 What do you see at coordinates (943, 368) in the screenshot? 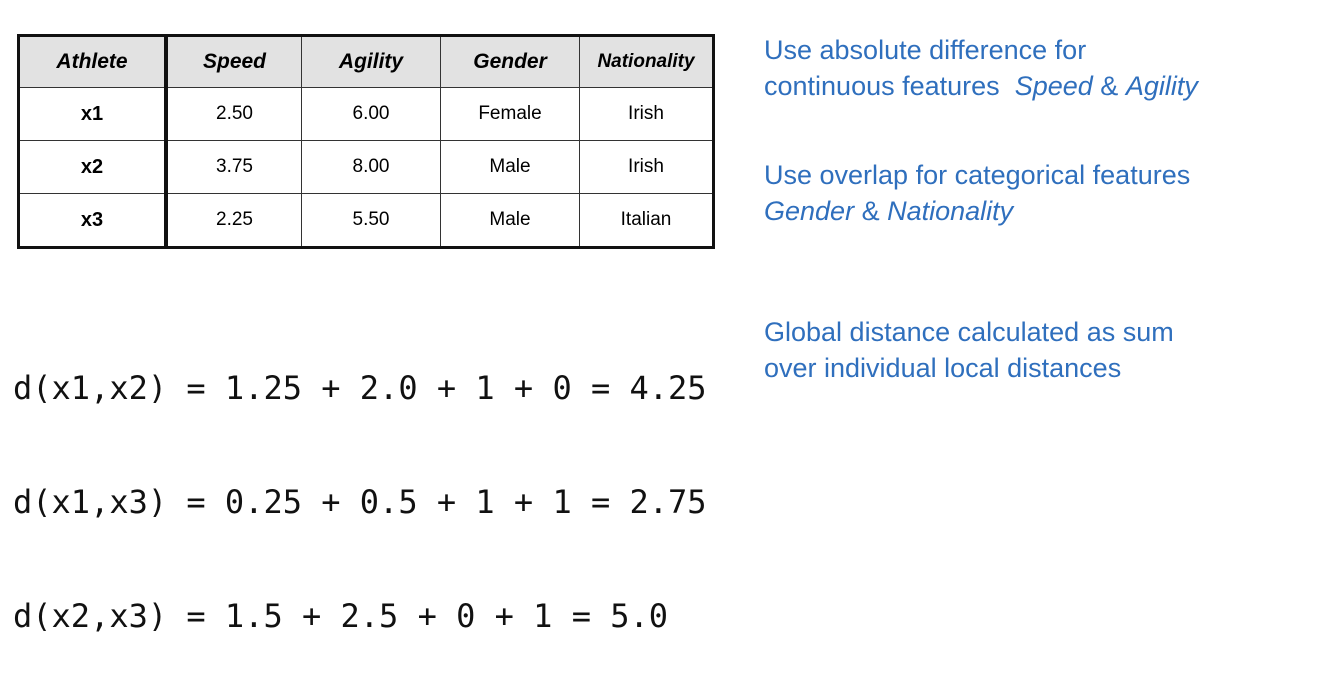
I see `note-line: over individual local distances` at bounding box center [943, 368].